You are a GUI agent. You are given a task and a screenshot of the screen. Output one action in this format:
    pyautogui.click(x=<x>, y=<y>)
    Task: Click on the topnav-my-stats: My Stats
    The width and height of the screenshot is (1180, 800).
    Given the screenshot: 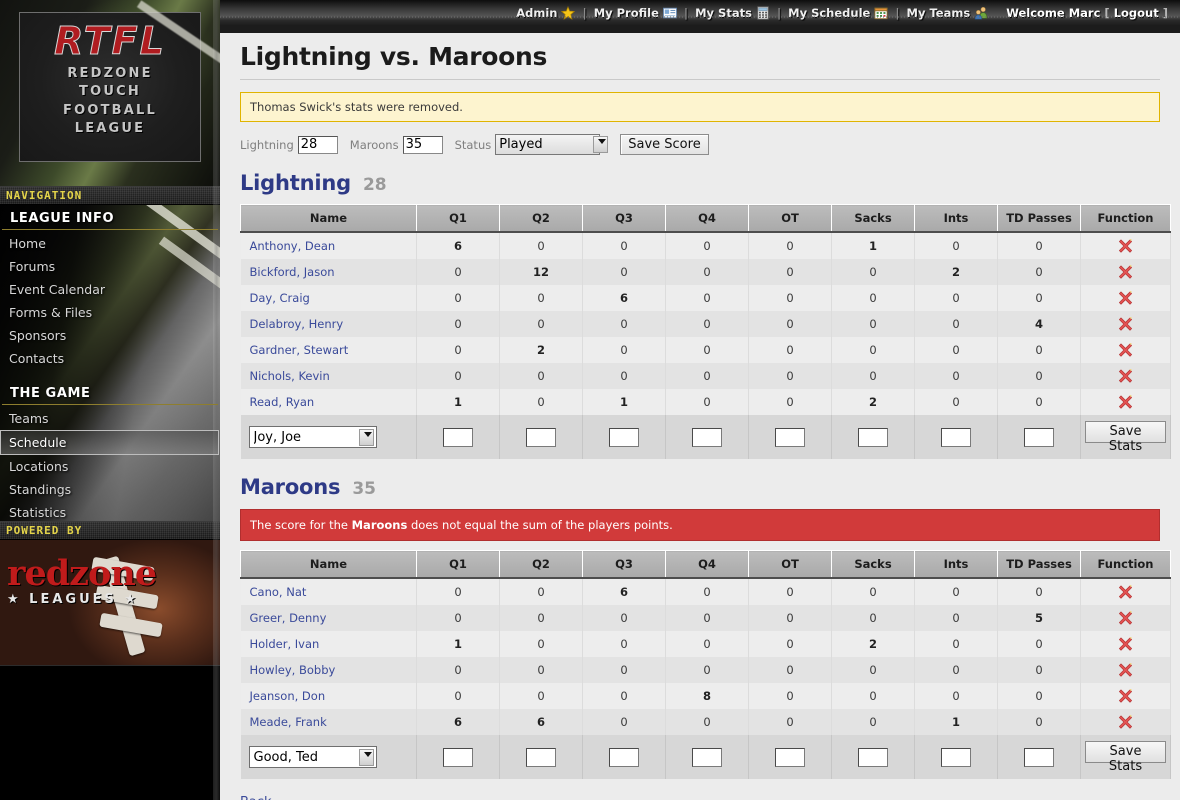 What is the action you would take?
    pyautogui.click(x=732, y=13)
    